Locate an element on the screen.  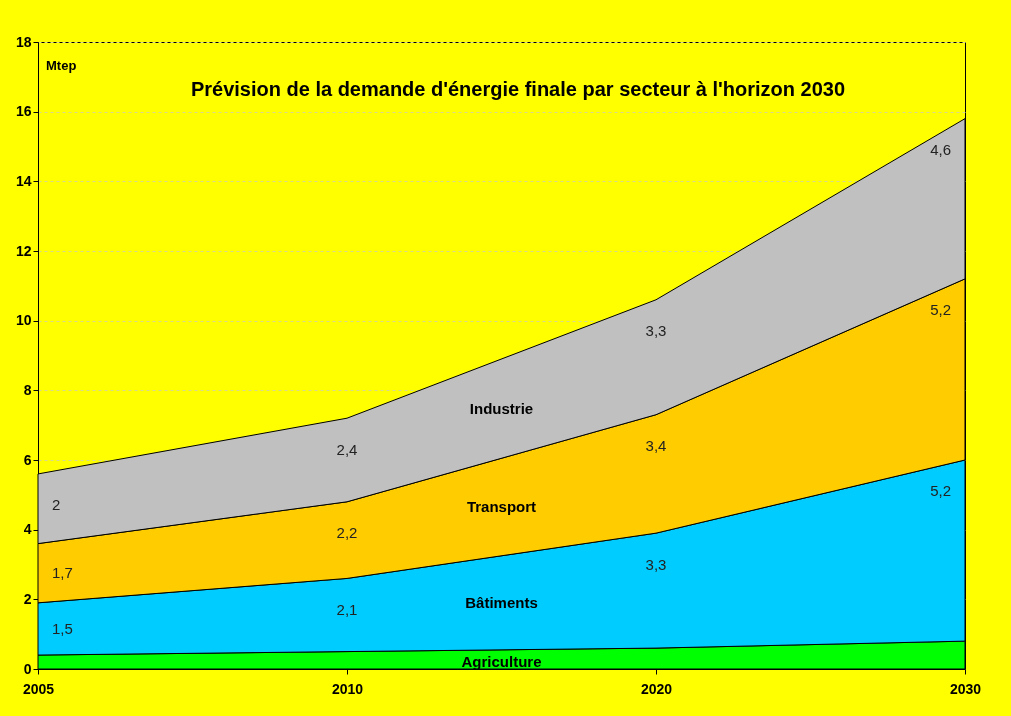
y-tick-label: 14 is located at coordinates (23, 180).